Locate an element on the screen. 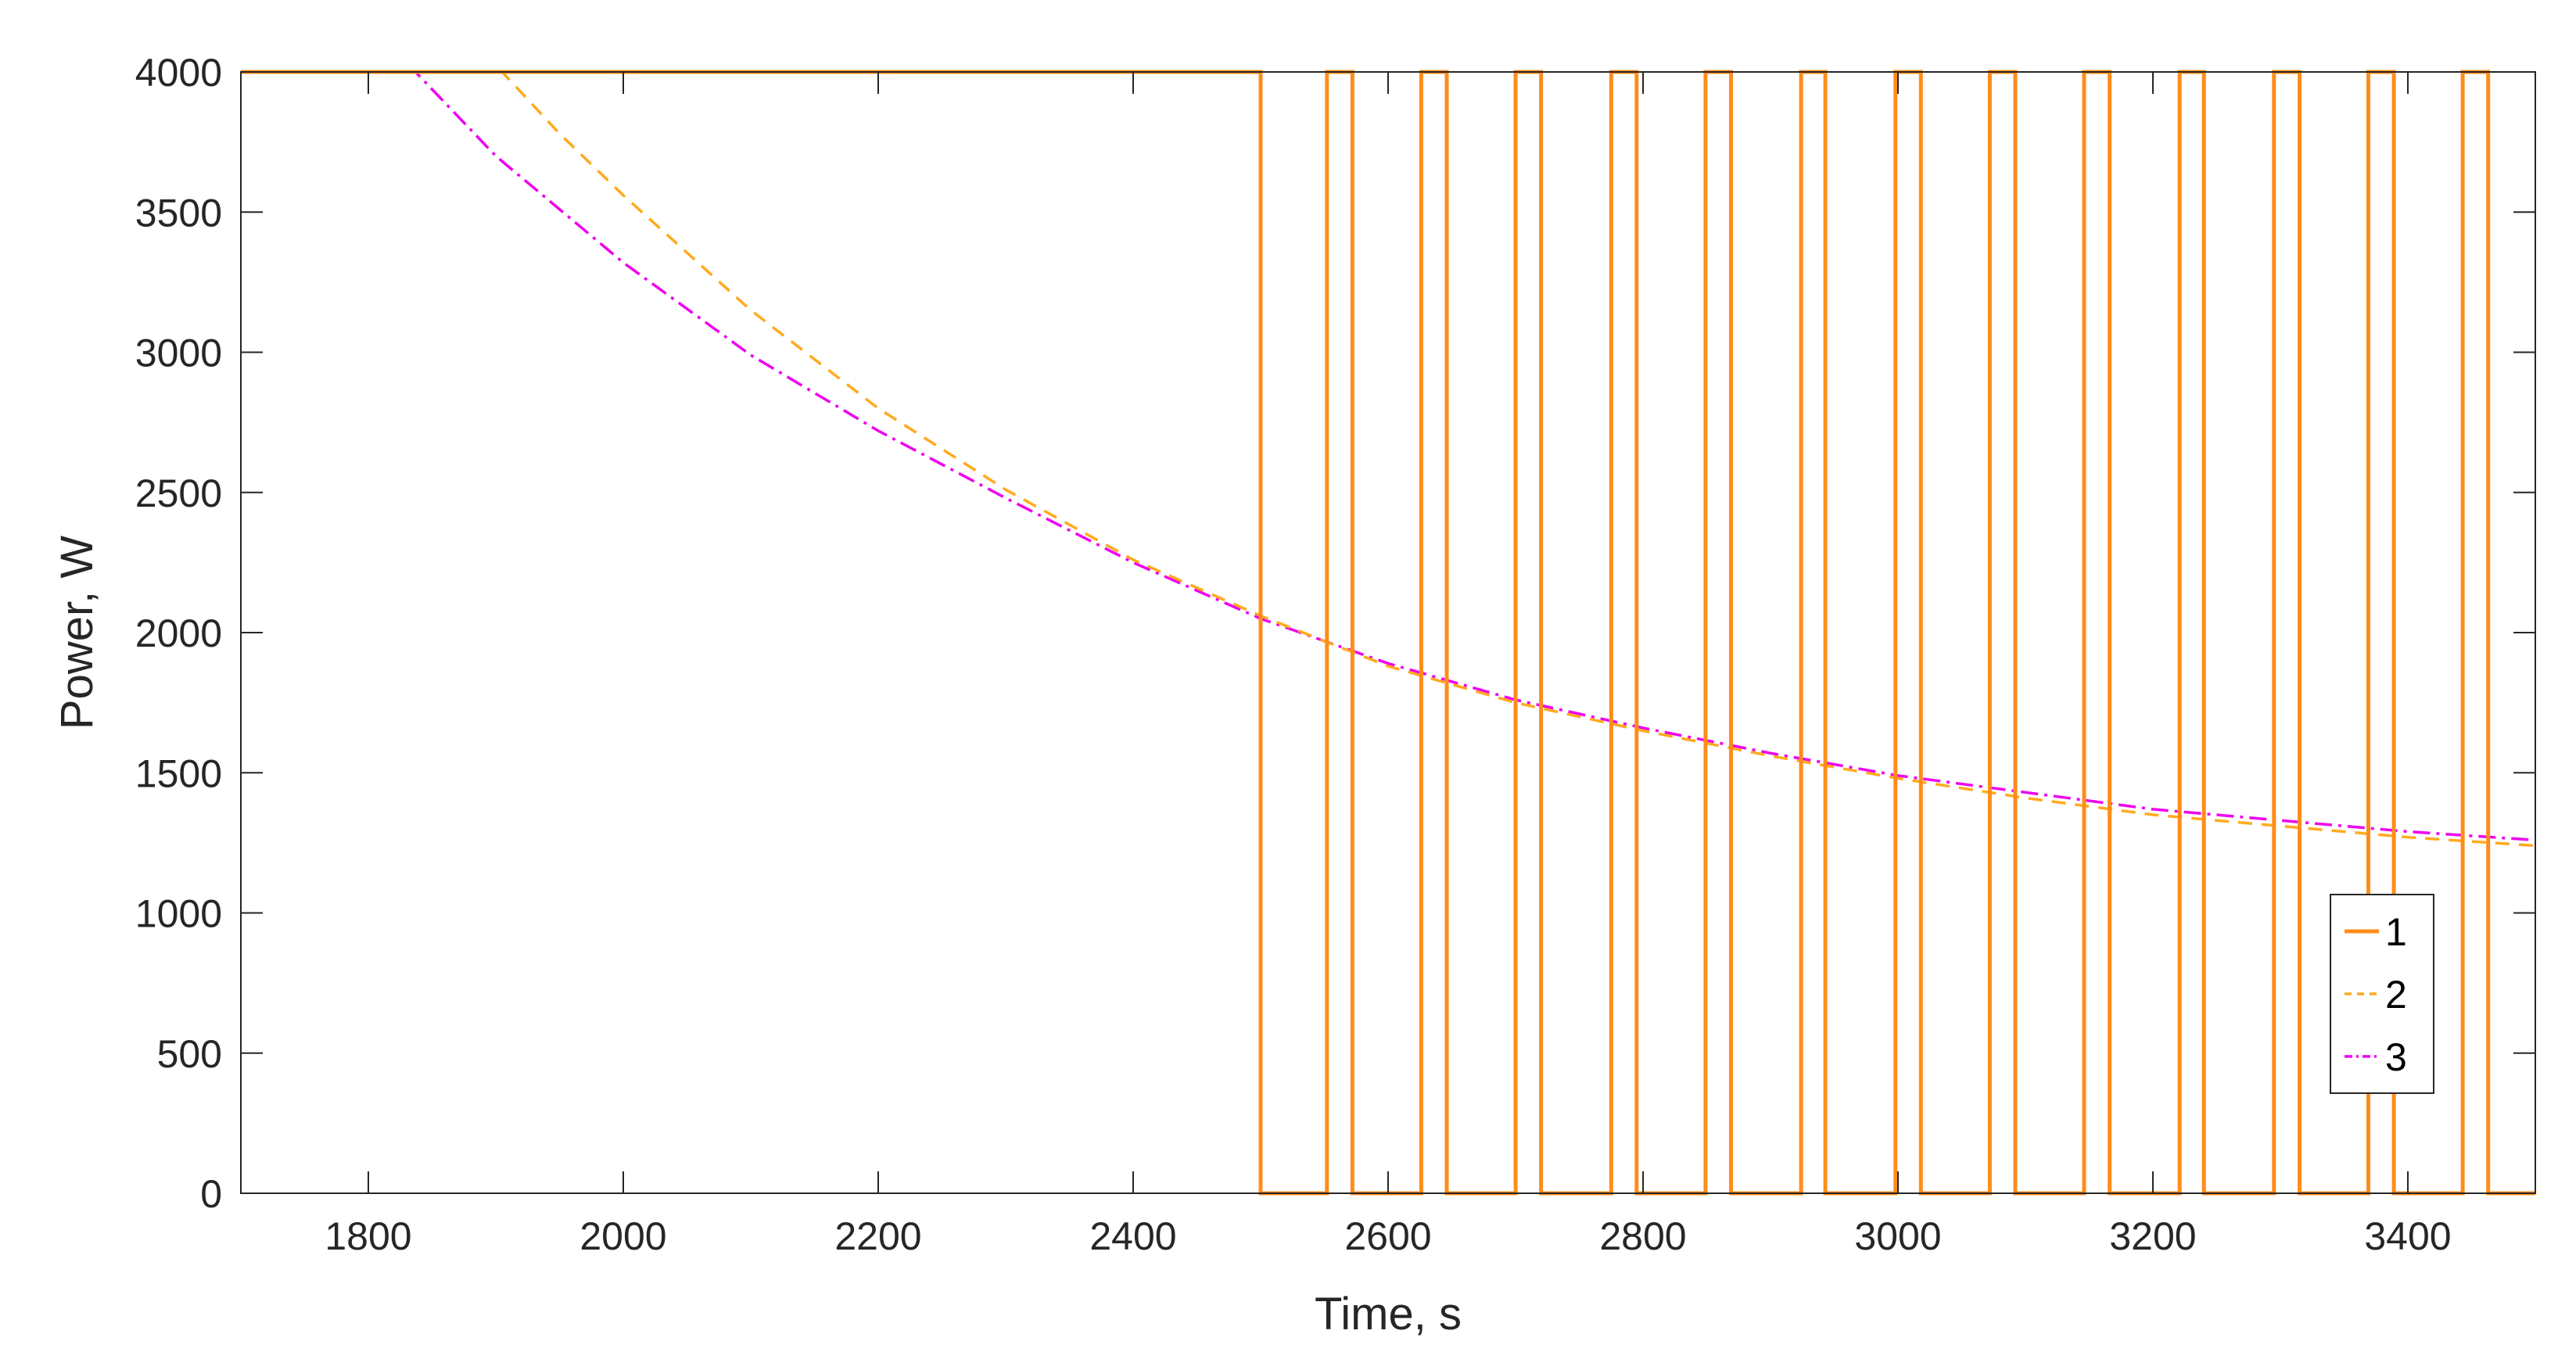 Image resolution: width=2576 pixels, height=1352 pixels. y-tick-label: 0 is located at coordinates (211, 1194).